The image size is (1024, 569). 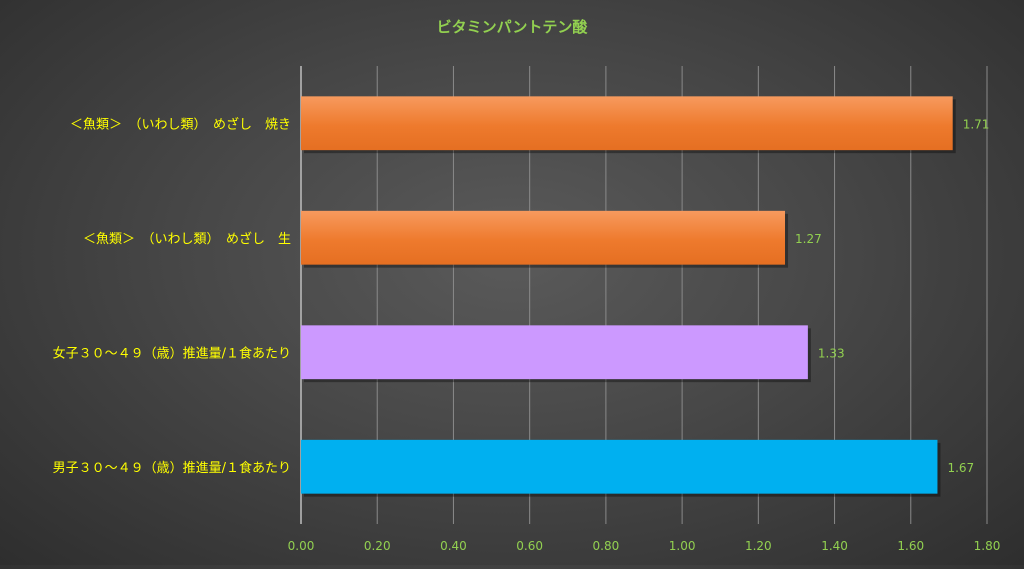 I want to click on data-label: 1.67, so click(x=960, y=468).